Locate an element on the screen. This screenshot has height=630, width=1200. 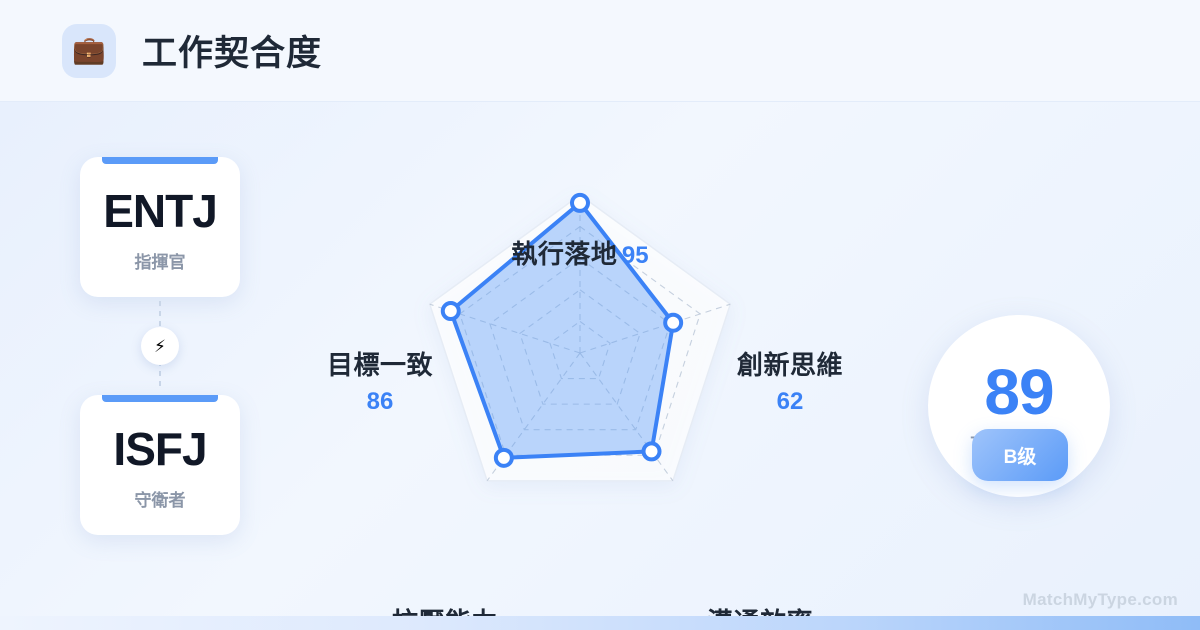
axis-label-top: 執行落地 95 is located at coordinates (580, 252).